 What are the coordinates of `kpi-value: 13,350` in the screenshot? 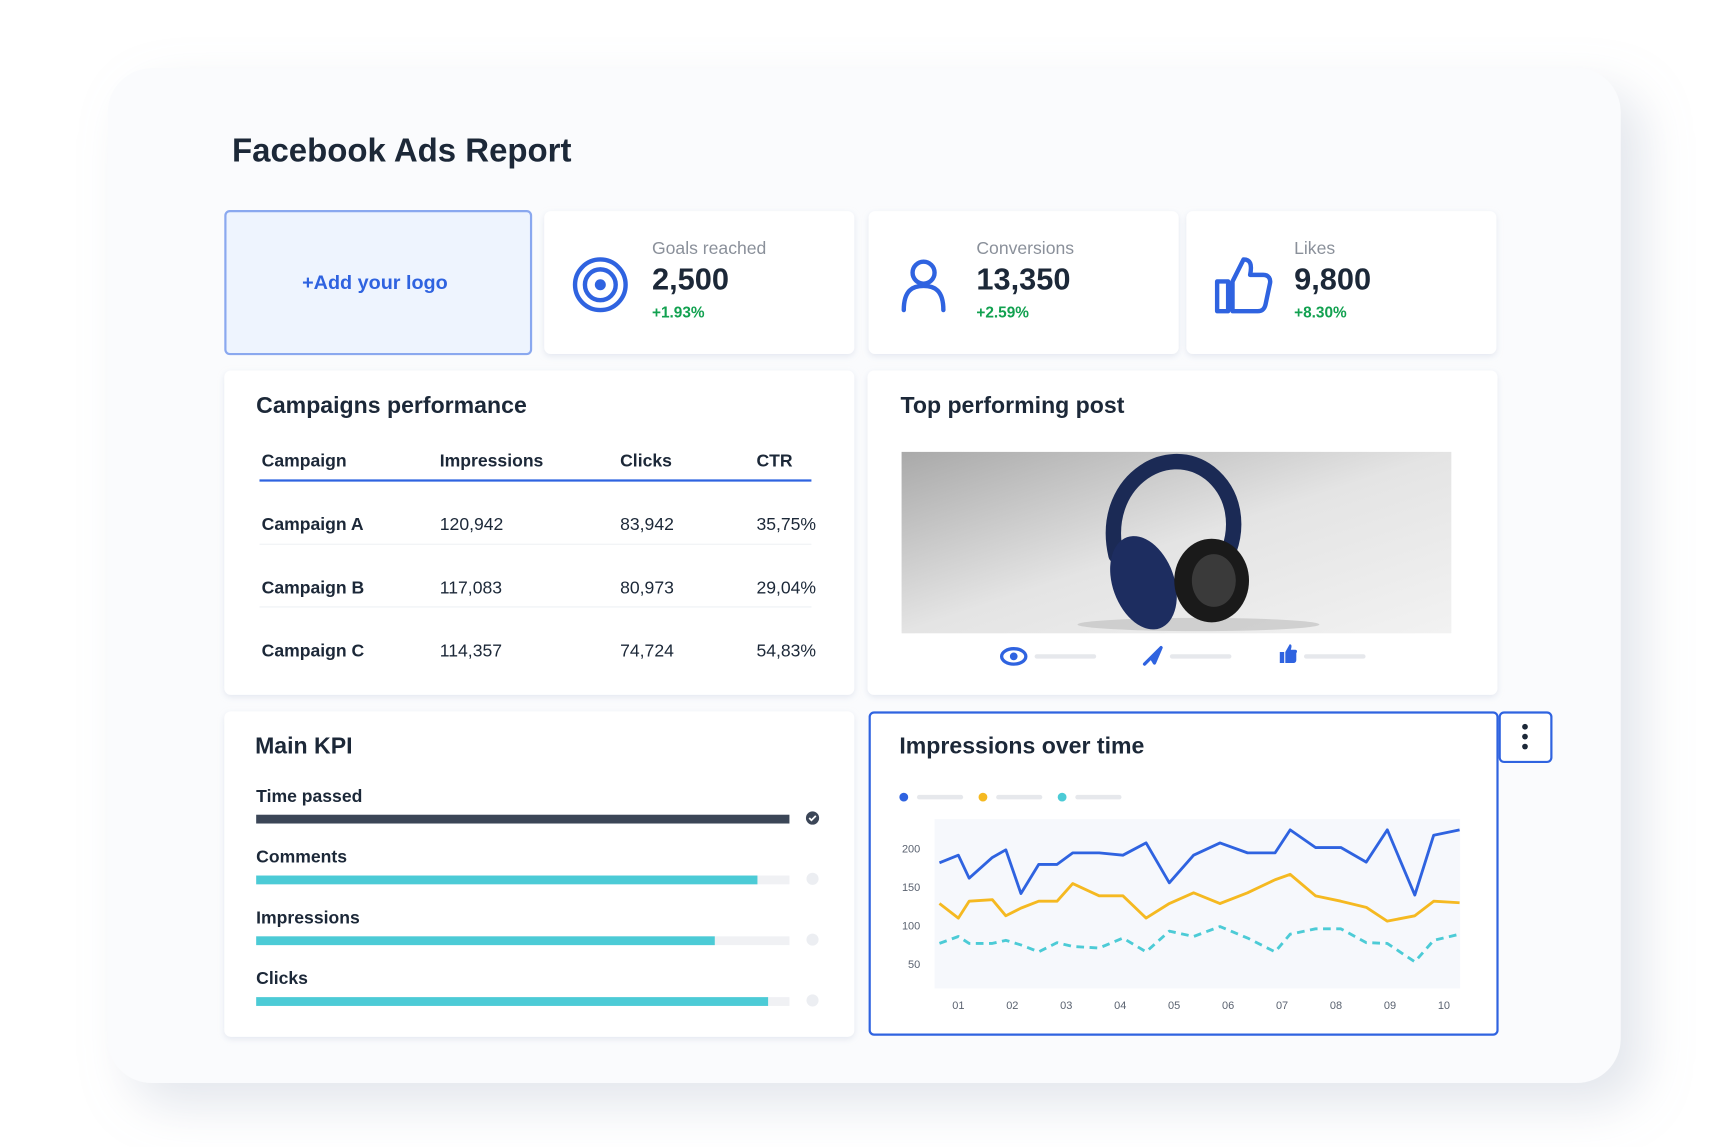 It's located at (1023, 279).